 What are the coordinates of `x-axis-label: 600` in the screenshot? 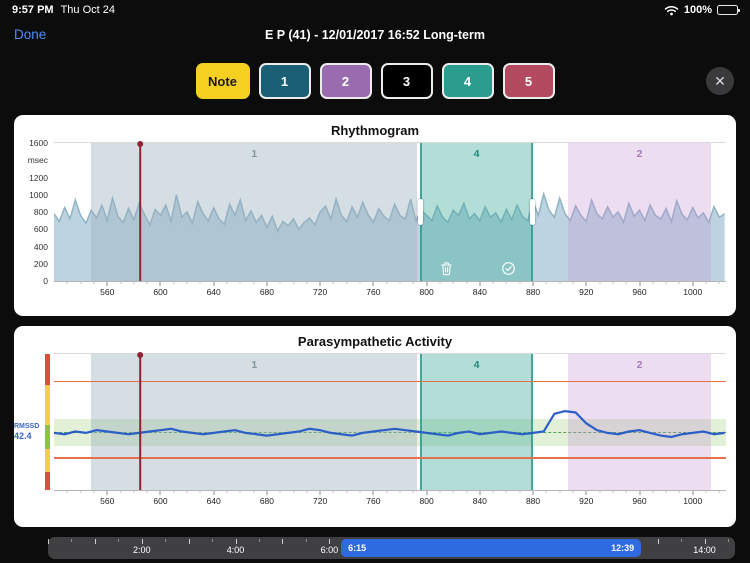 It's located at (160, 291).